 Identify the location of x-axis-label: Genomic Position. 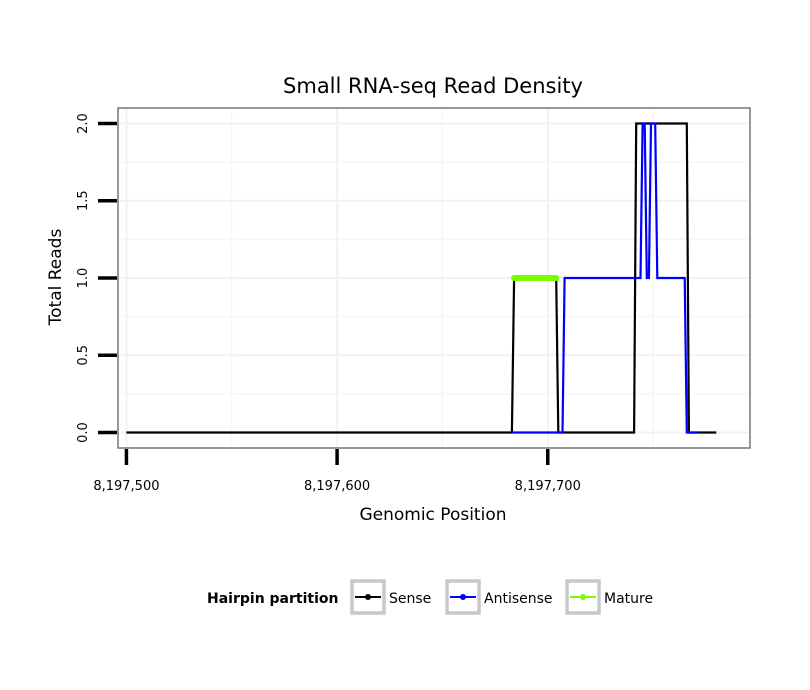
(432, 515).